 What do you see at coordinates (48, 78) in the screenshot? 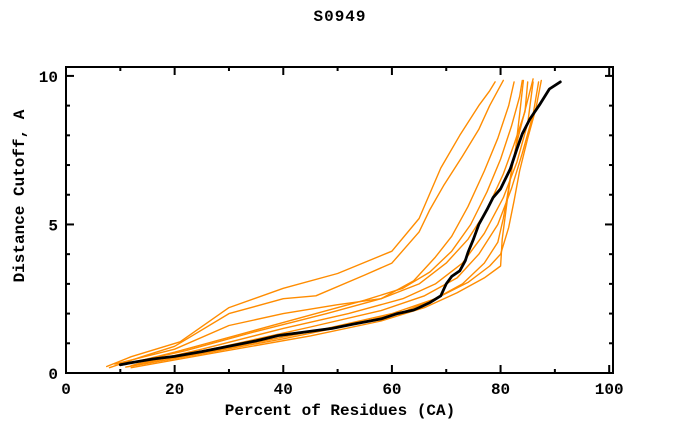
I see `y-tick-label: 10` at bounding box center [48, 78].